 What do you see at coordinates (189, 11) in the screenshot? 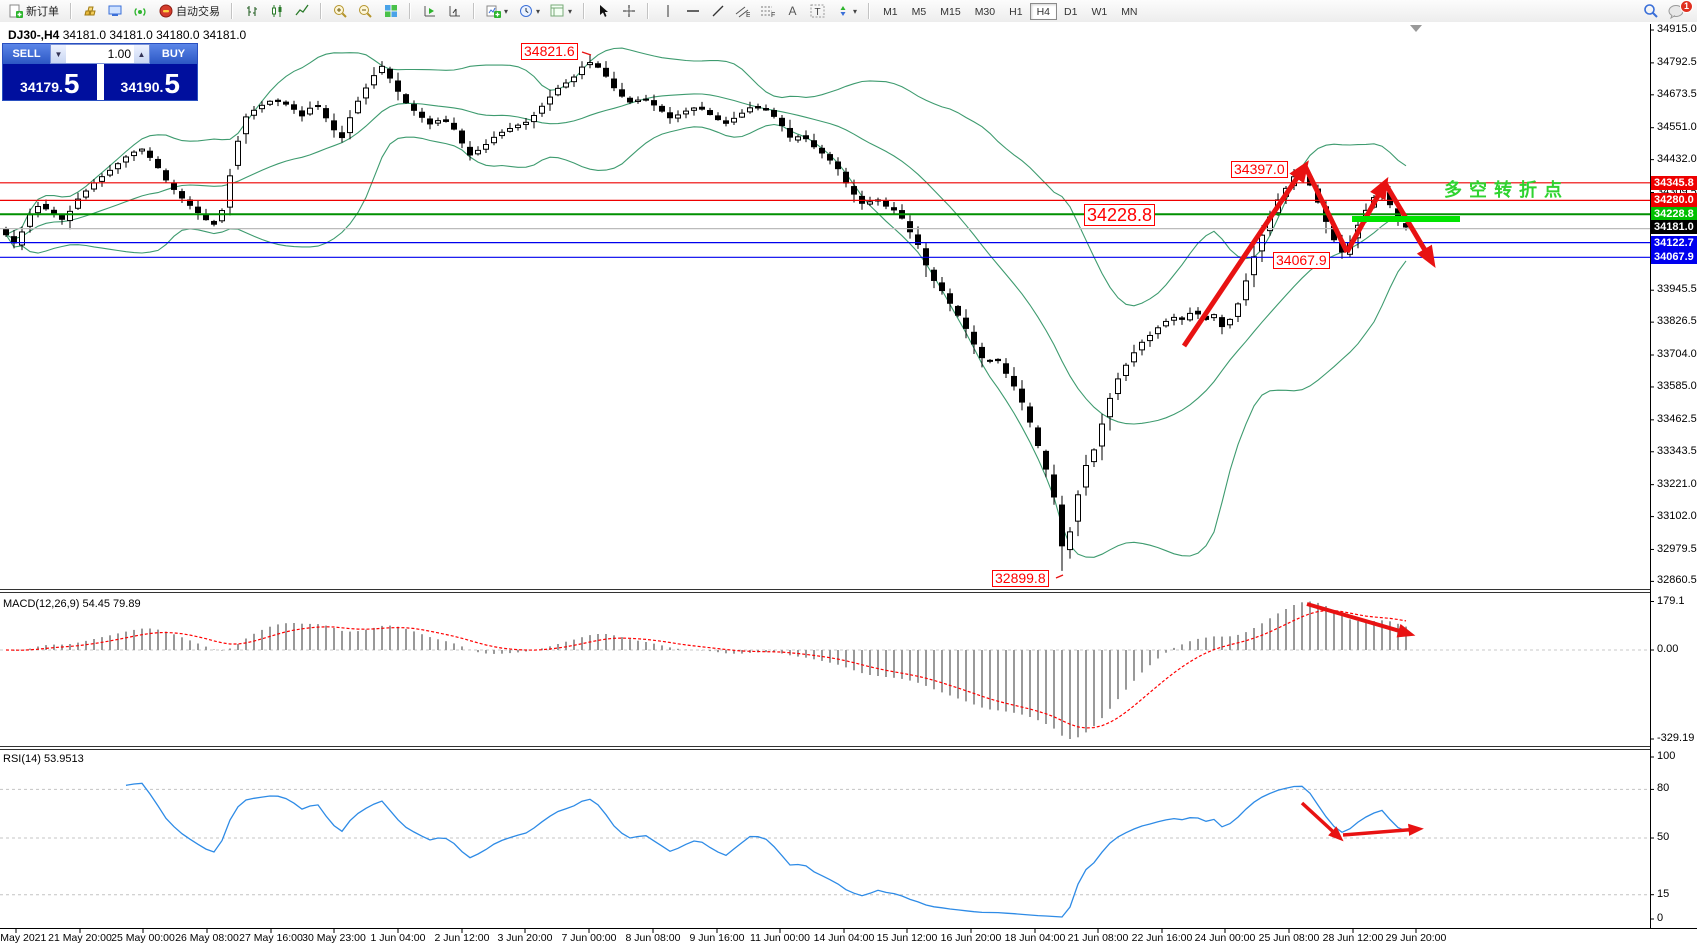
I see `auto-trading-button: 自动交易` at bounding box center [189, 11].